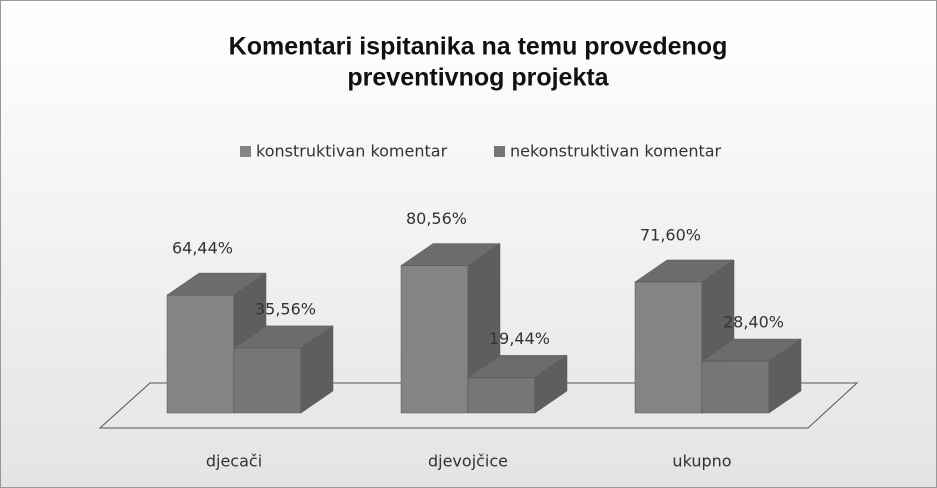 This screenshot has width=937, height=488. I want to click on legend-label: konstruktivan komentar, so click(352, 151).